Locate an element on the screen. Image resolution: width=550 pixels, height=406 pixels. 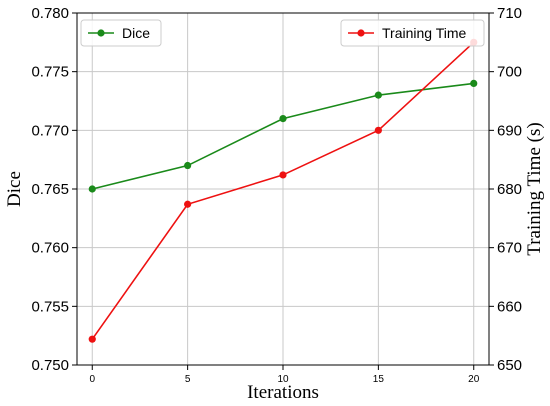
right-y-axis: 650 660 670 680 690 700 710 is located at coordinates (505, 189).